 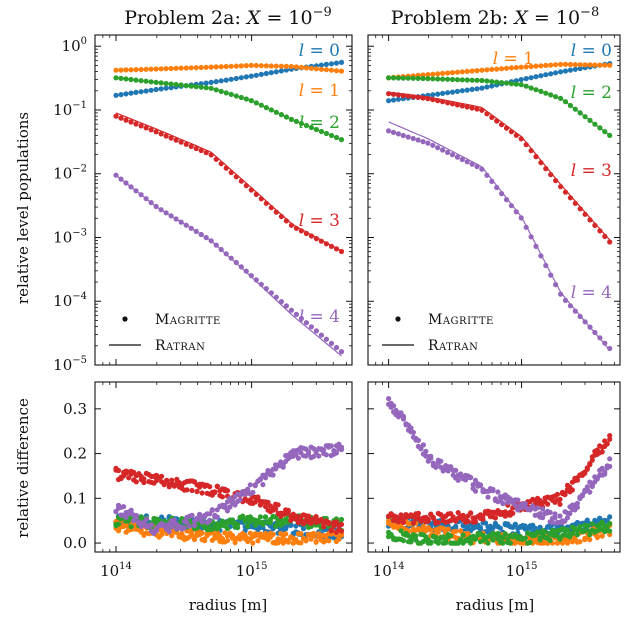 What do you see at coordinates (591, 171) in the screenshot?
I see `series-label: l = 3` at bounding box center [591, 171].